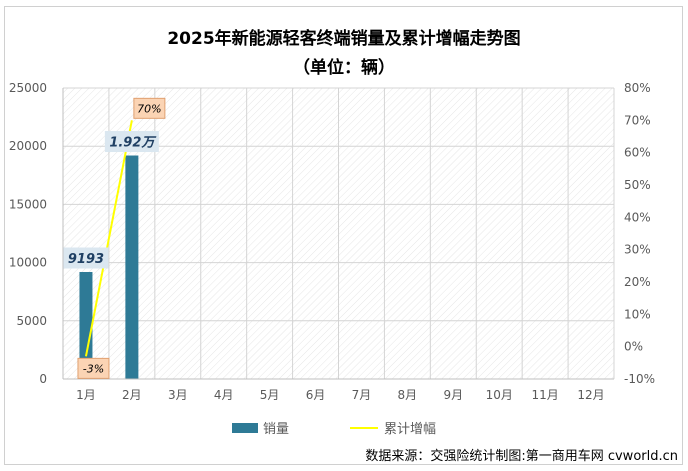 The image size is (688, 471). Describe the element at coordinates (28, 204) in the screenshot. I see `y-left-tick-label: 15000` at that location.